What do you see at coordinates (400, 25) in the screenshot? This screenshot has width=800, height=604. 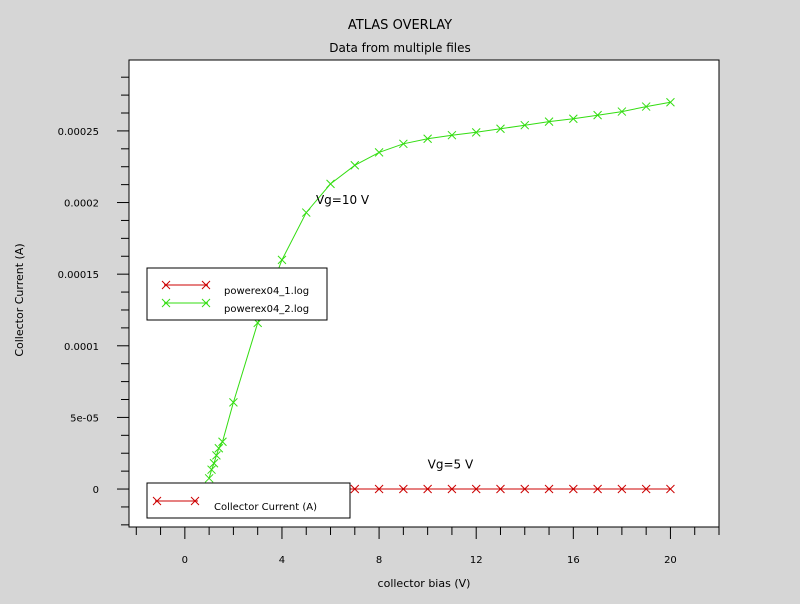 I see `chart-title: ATLAS OVERLAY` at bounding box center [400, 25].